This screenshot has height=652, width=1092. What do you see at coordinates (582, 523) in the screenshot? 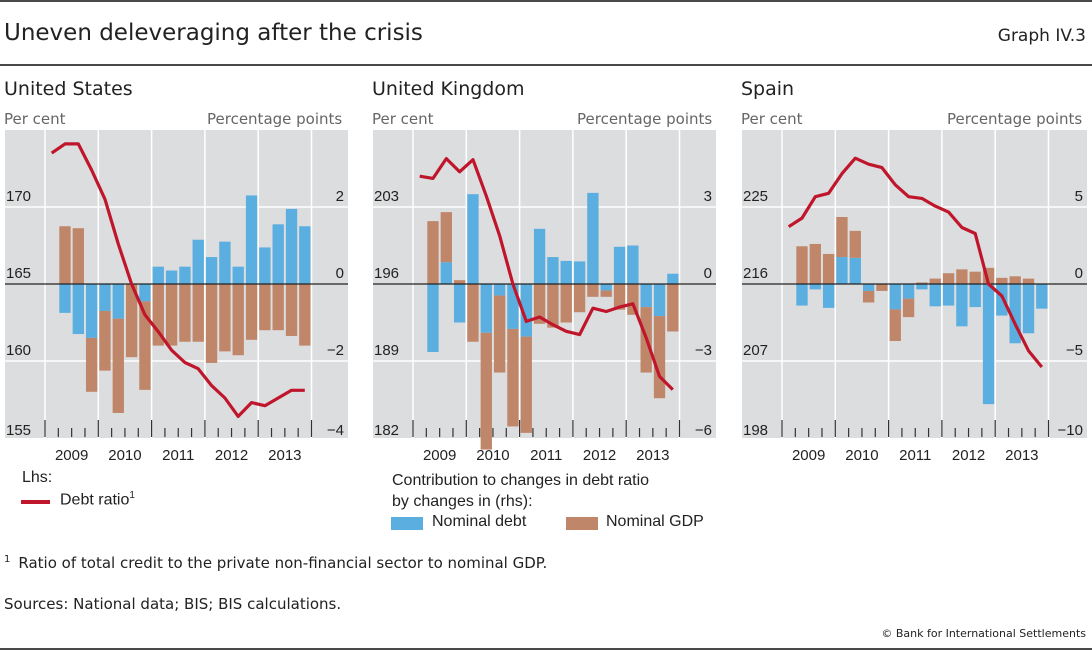
I see `legend-nominal-gdp-swatch` at bounding box center [582, 523].